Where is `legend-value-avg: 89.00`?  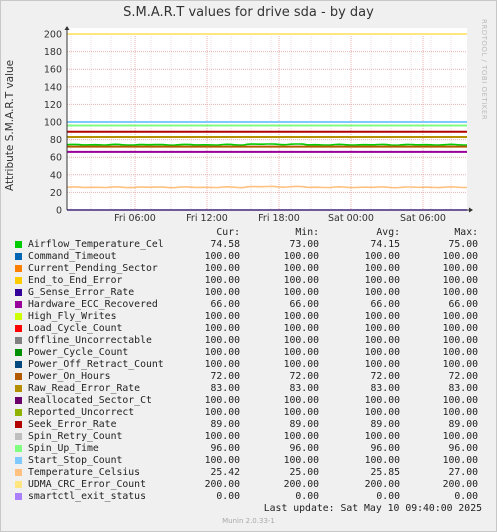 legend-value-avg: 89.00 is located at coordinates (385, 424).